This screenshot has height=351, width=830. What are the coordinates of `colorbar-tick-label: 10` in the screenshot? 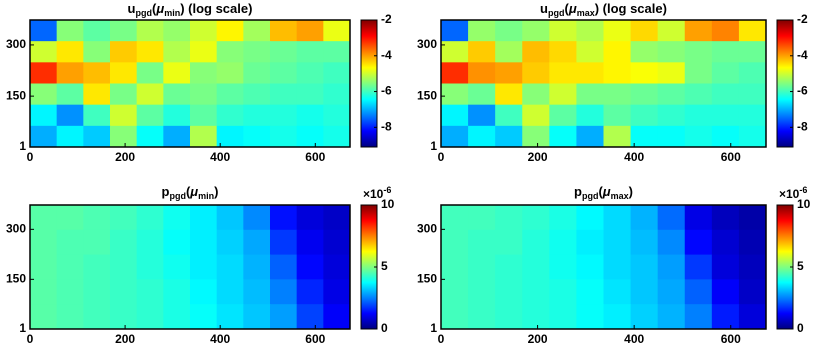 It's located at (804, 204).